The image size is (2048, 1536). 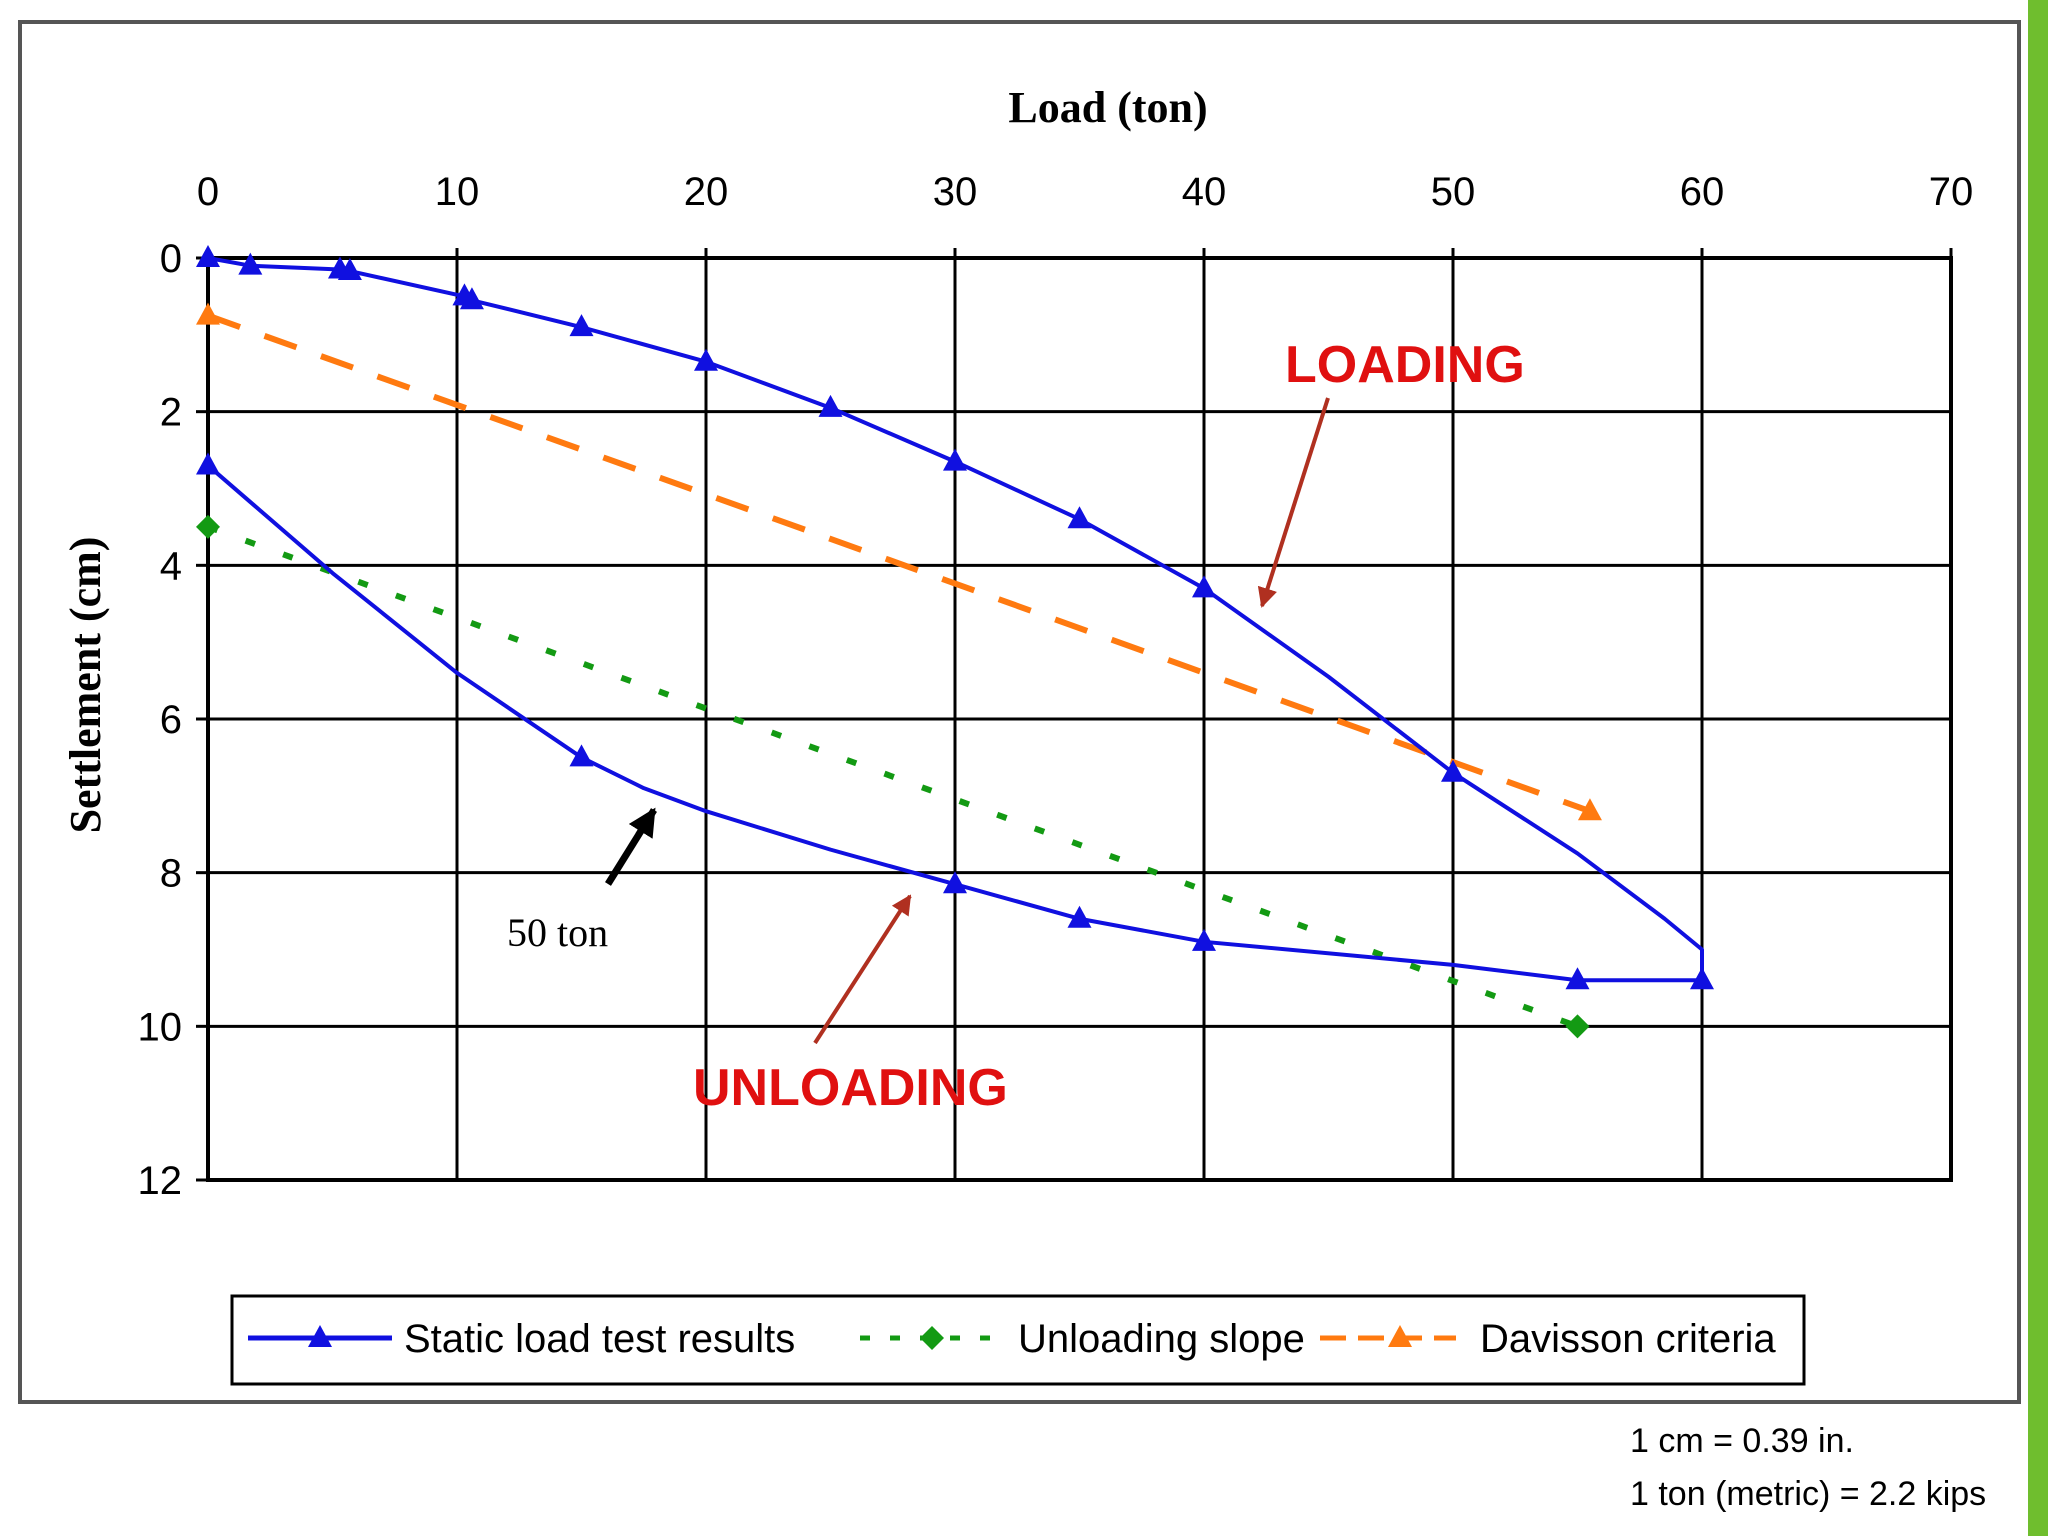 What do you see at coordinates (955, 192) in the screenshot?
I see `x-tick-label: 30` at bounding box center [955, 192].